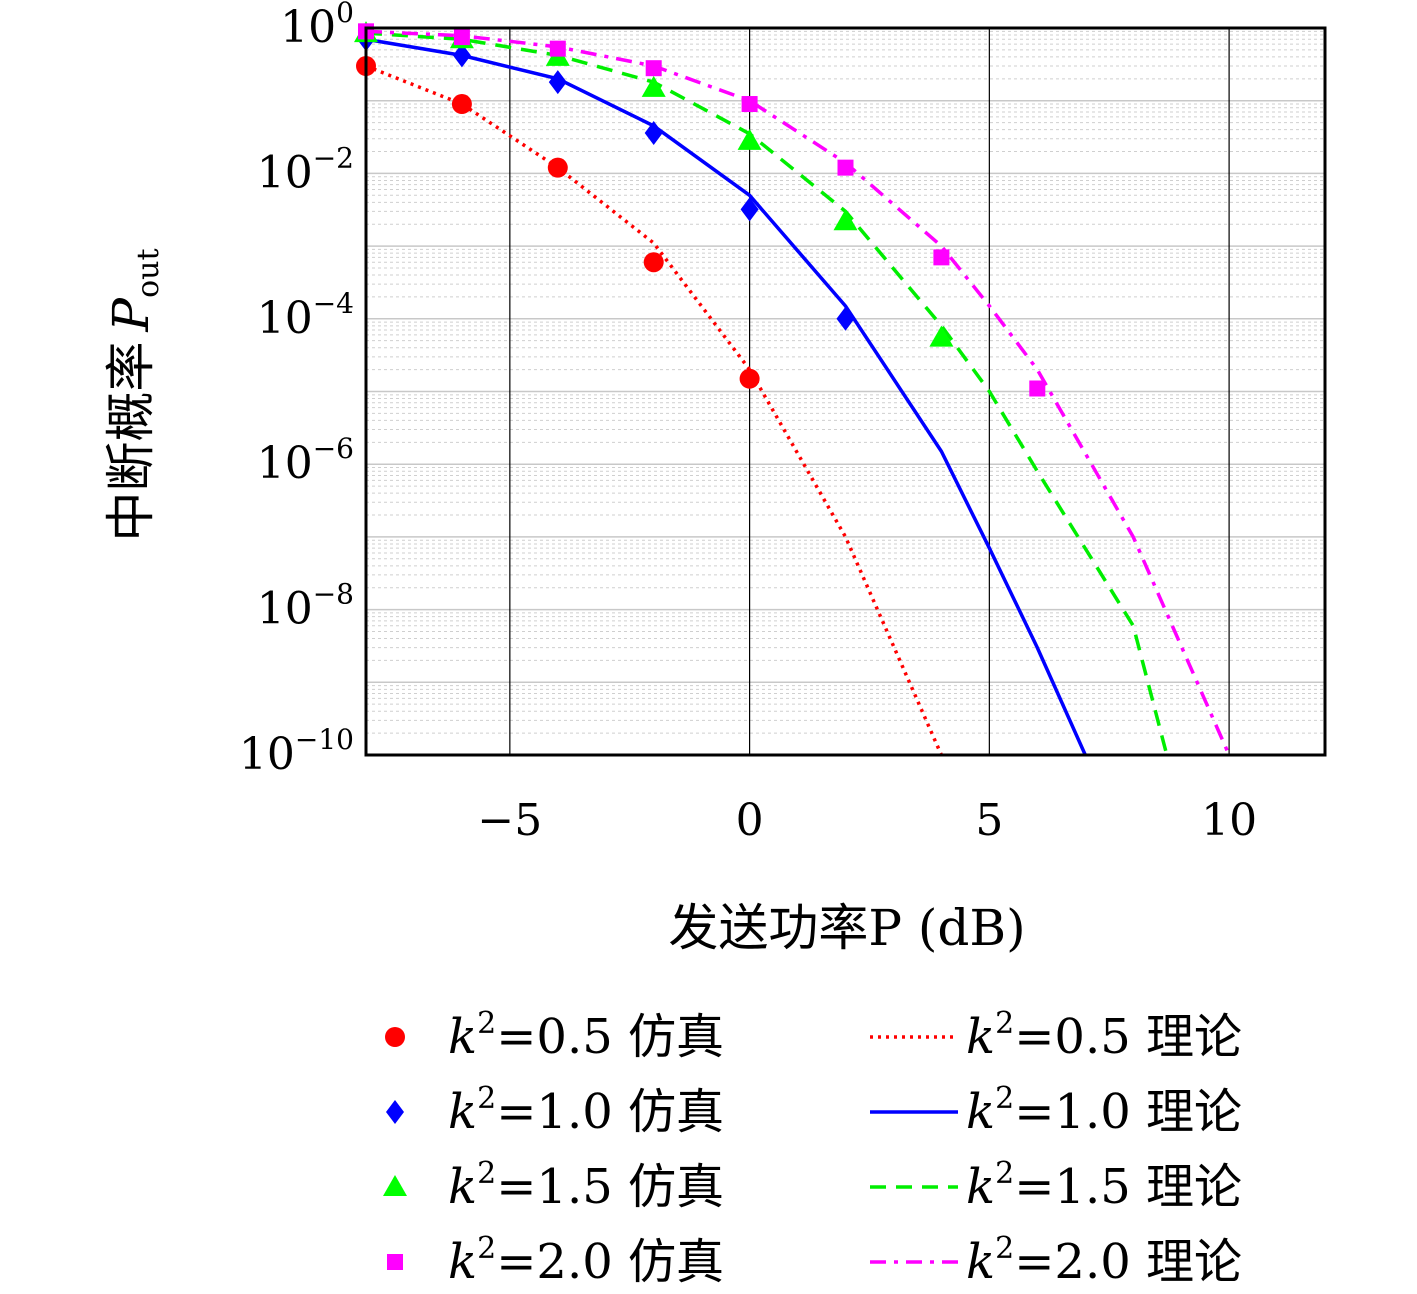 The image size is (1417, 1294). Describe the element at coordinates (867, 820) in the screenshot. I see `x-tick-labels: −5 0 5 10` at that location.